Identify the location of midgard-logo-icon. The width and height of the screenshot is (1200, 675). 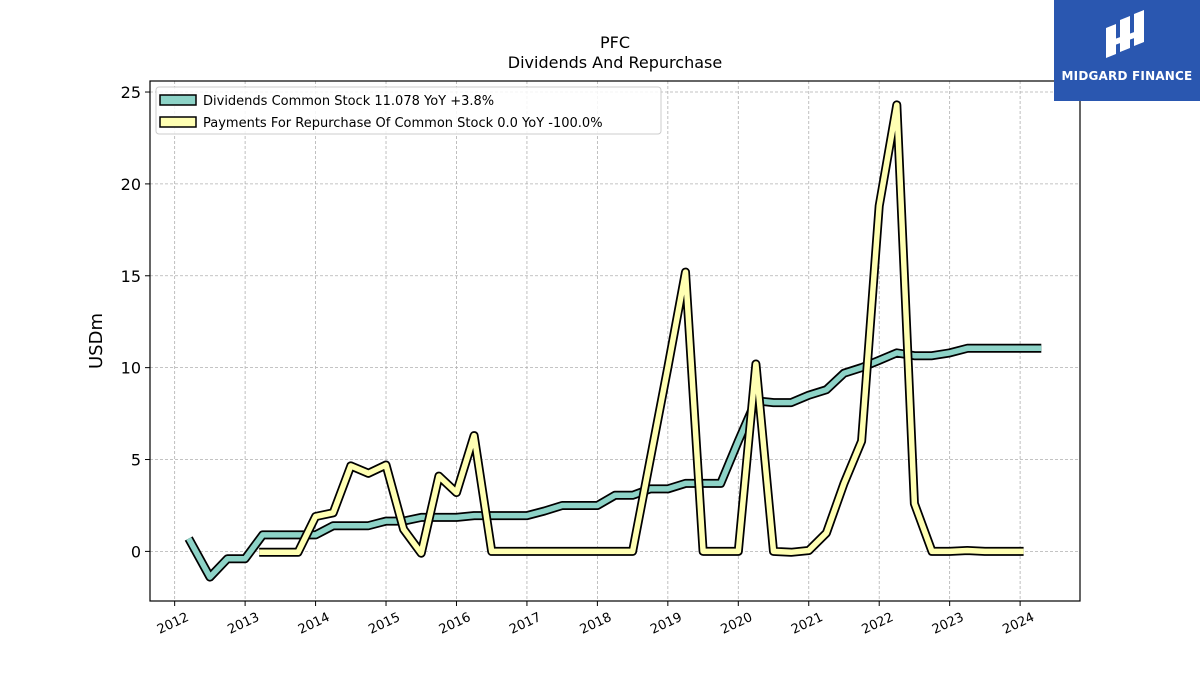
(1125, 34).